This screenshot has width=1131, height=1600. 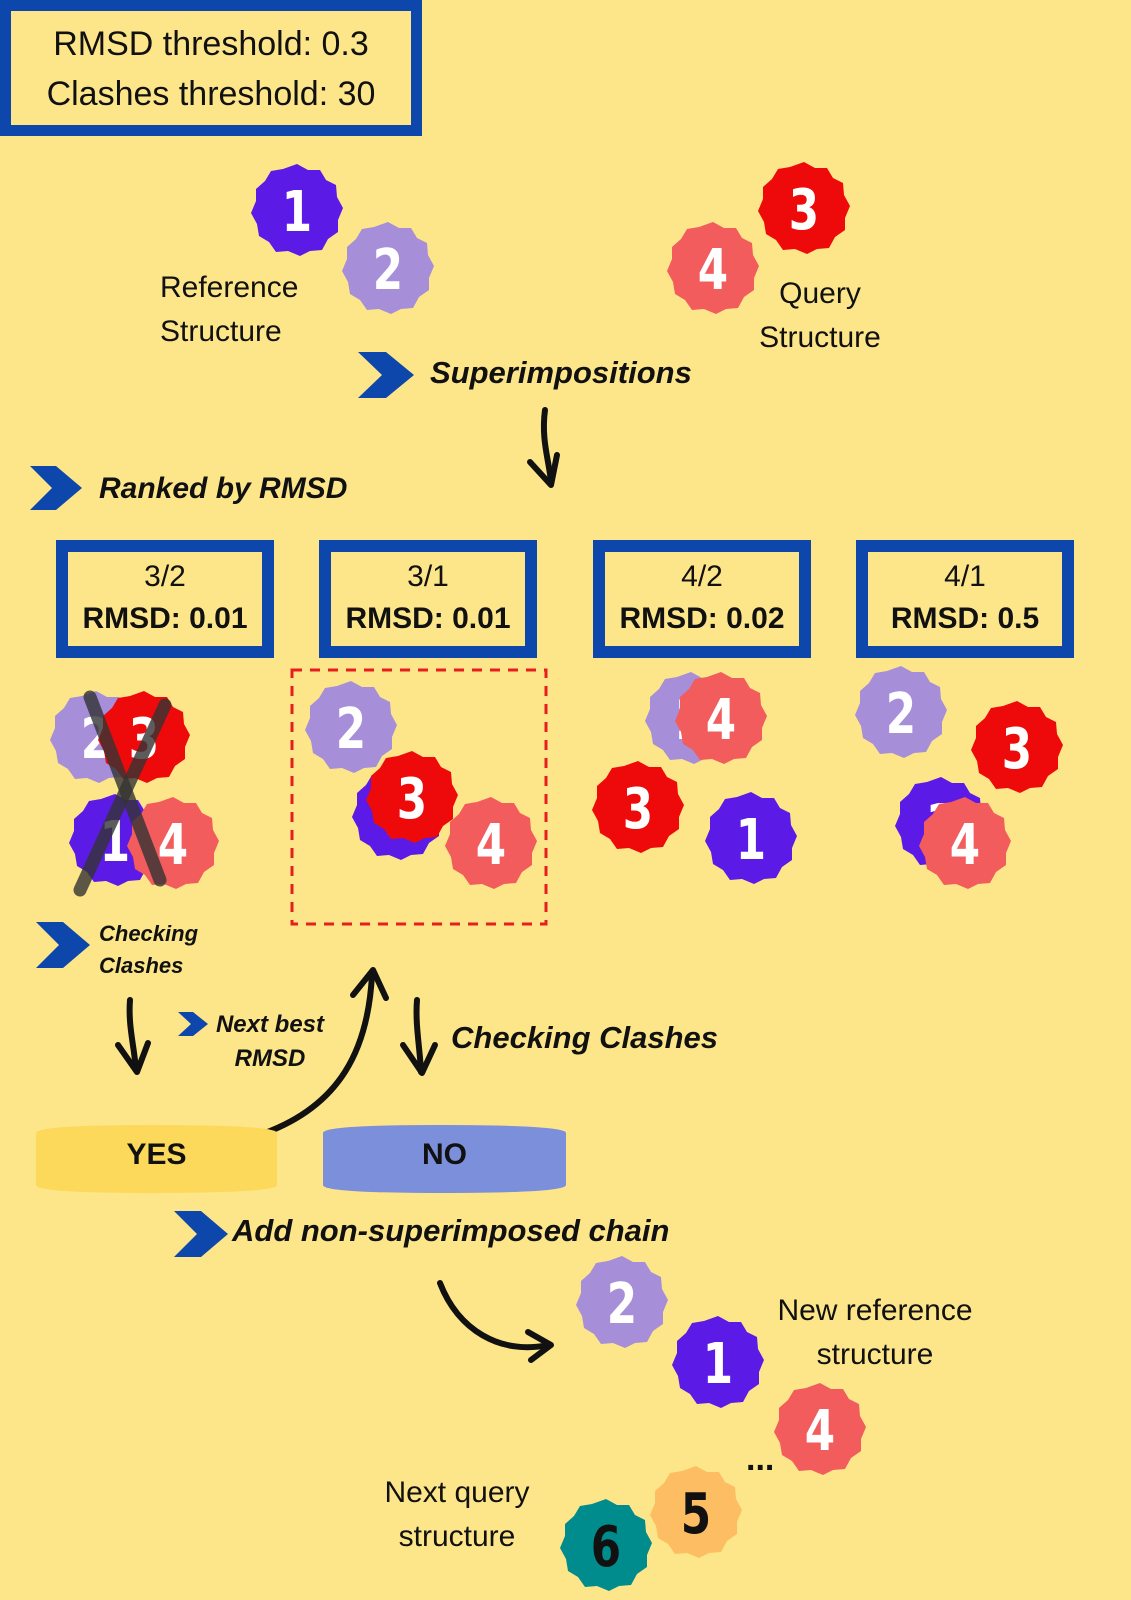 I want to click on chain-number: 6, so click(x=606, y=1547).